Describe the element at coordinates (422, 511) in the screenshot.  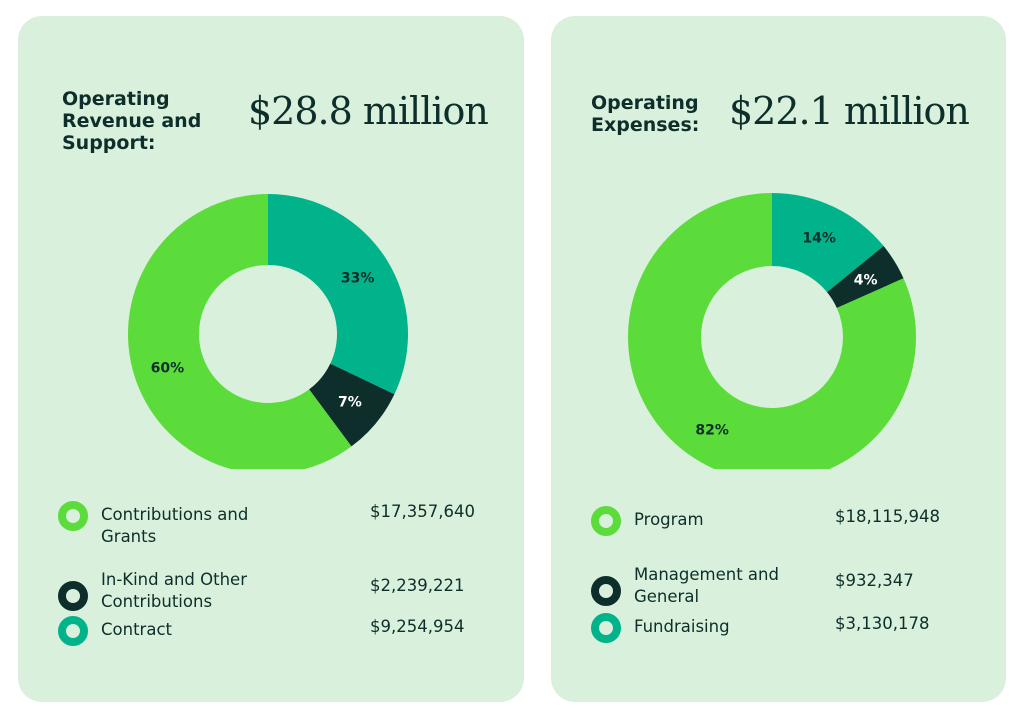
I see `legend-value: $17,357,640` at that location.